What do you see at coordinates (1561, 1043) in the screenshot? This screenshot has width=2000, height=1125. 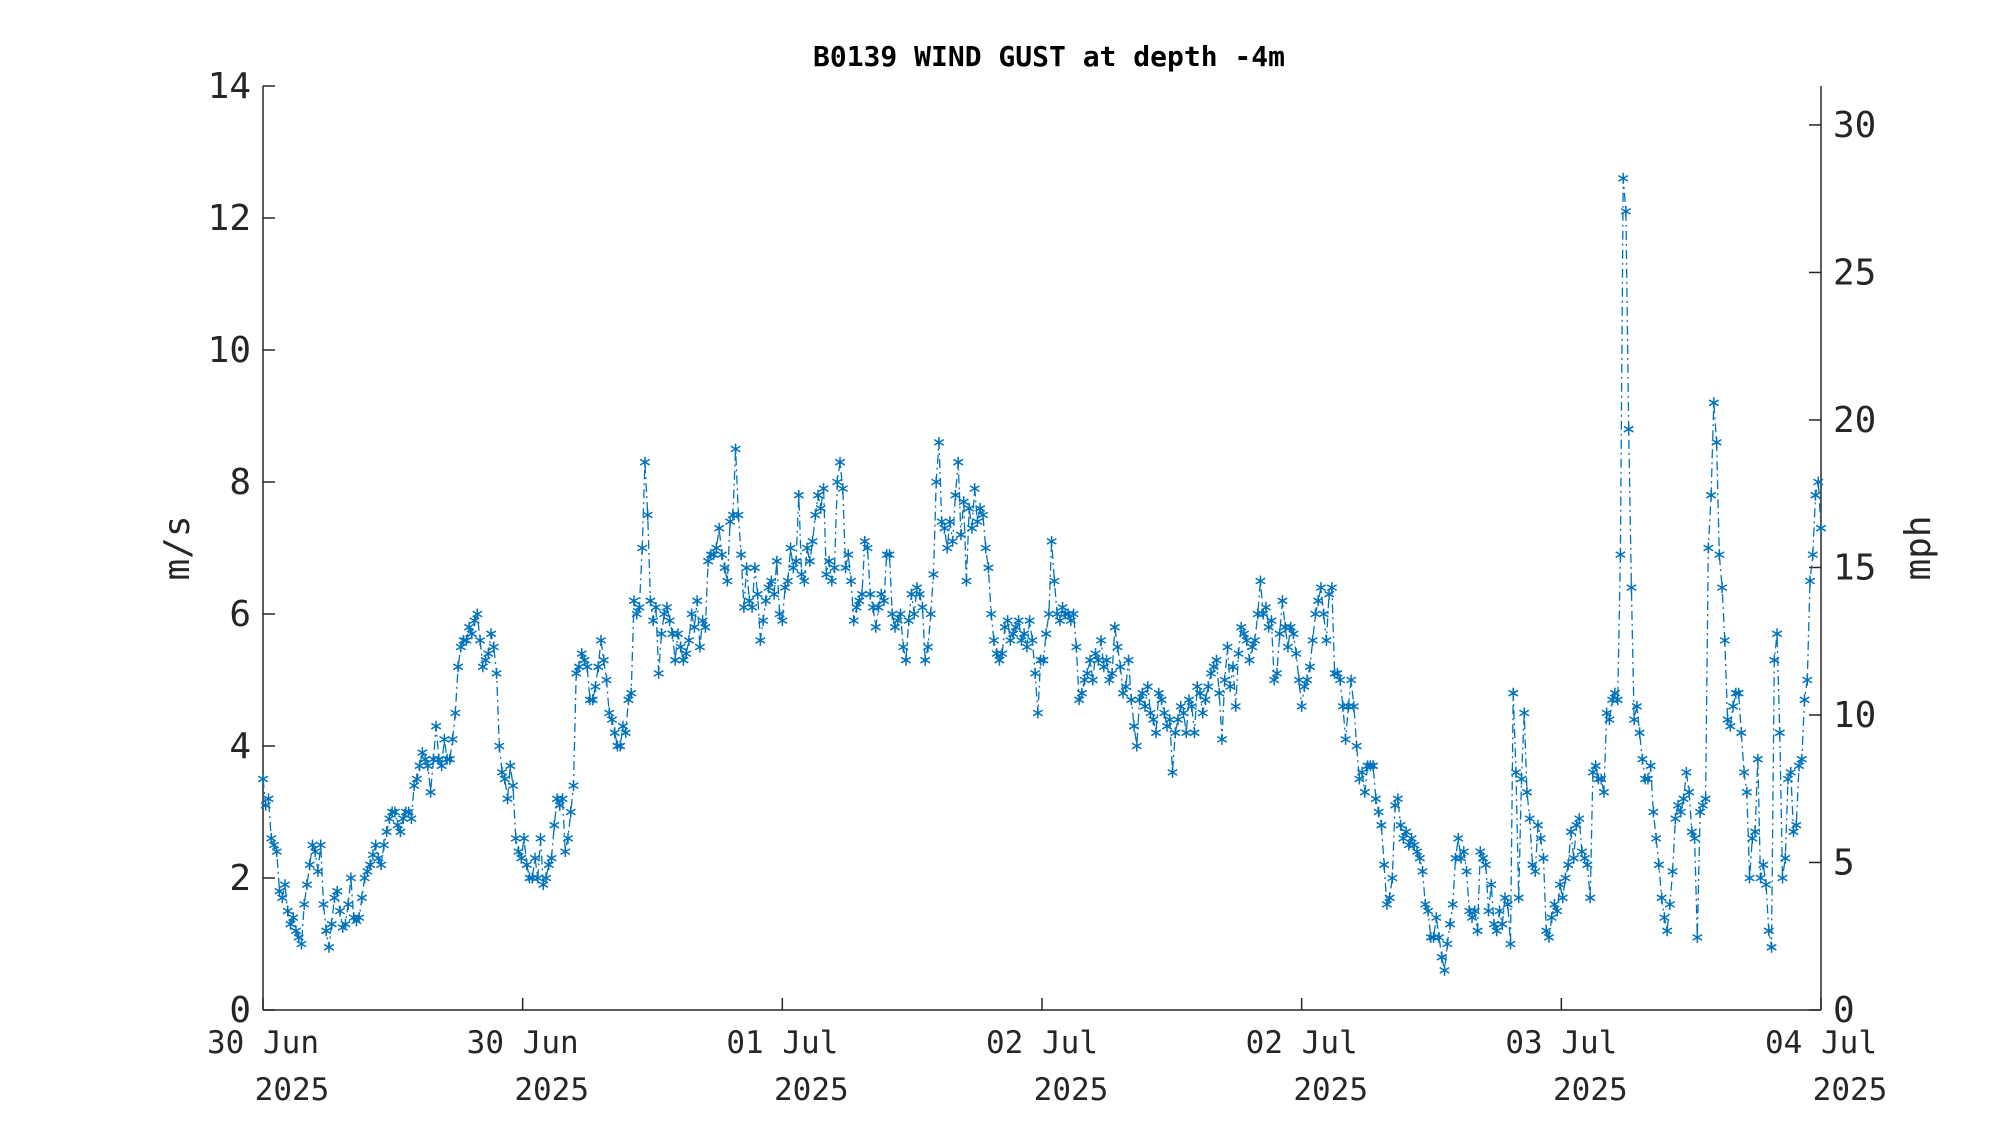 I see `x-tick-label-day: 03 Jul` at bounding box center [1561, 1043].